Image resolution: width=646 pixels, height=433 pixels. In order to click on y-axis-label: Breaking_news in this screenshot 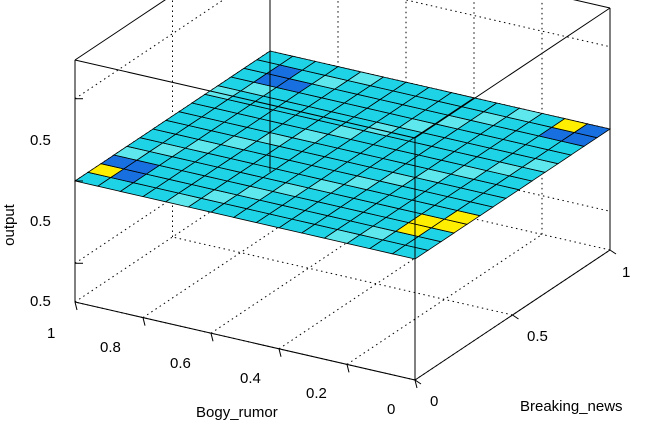, I will do `click(571, 406)`.